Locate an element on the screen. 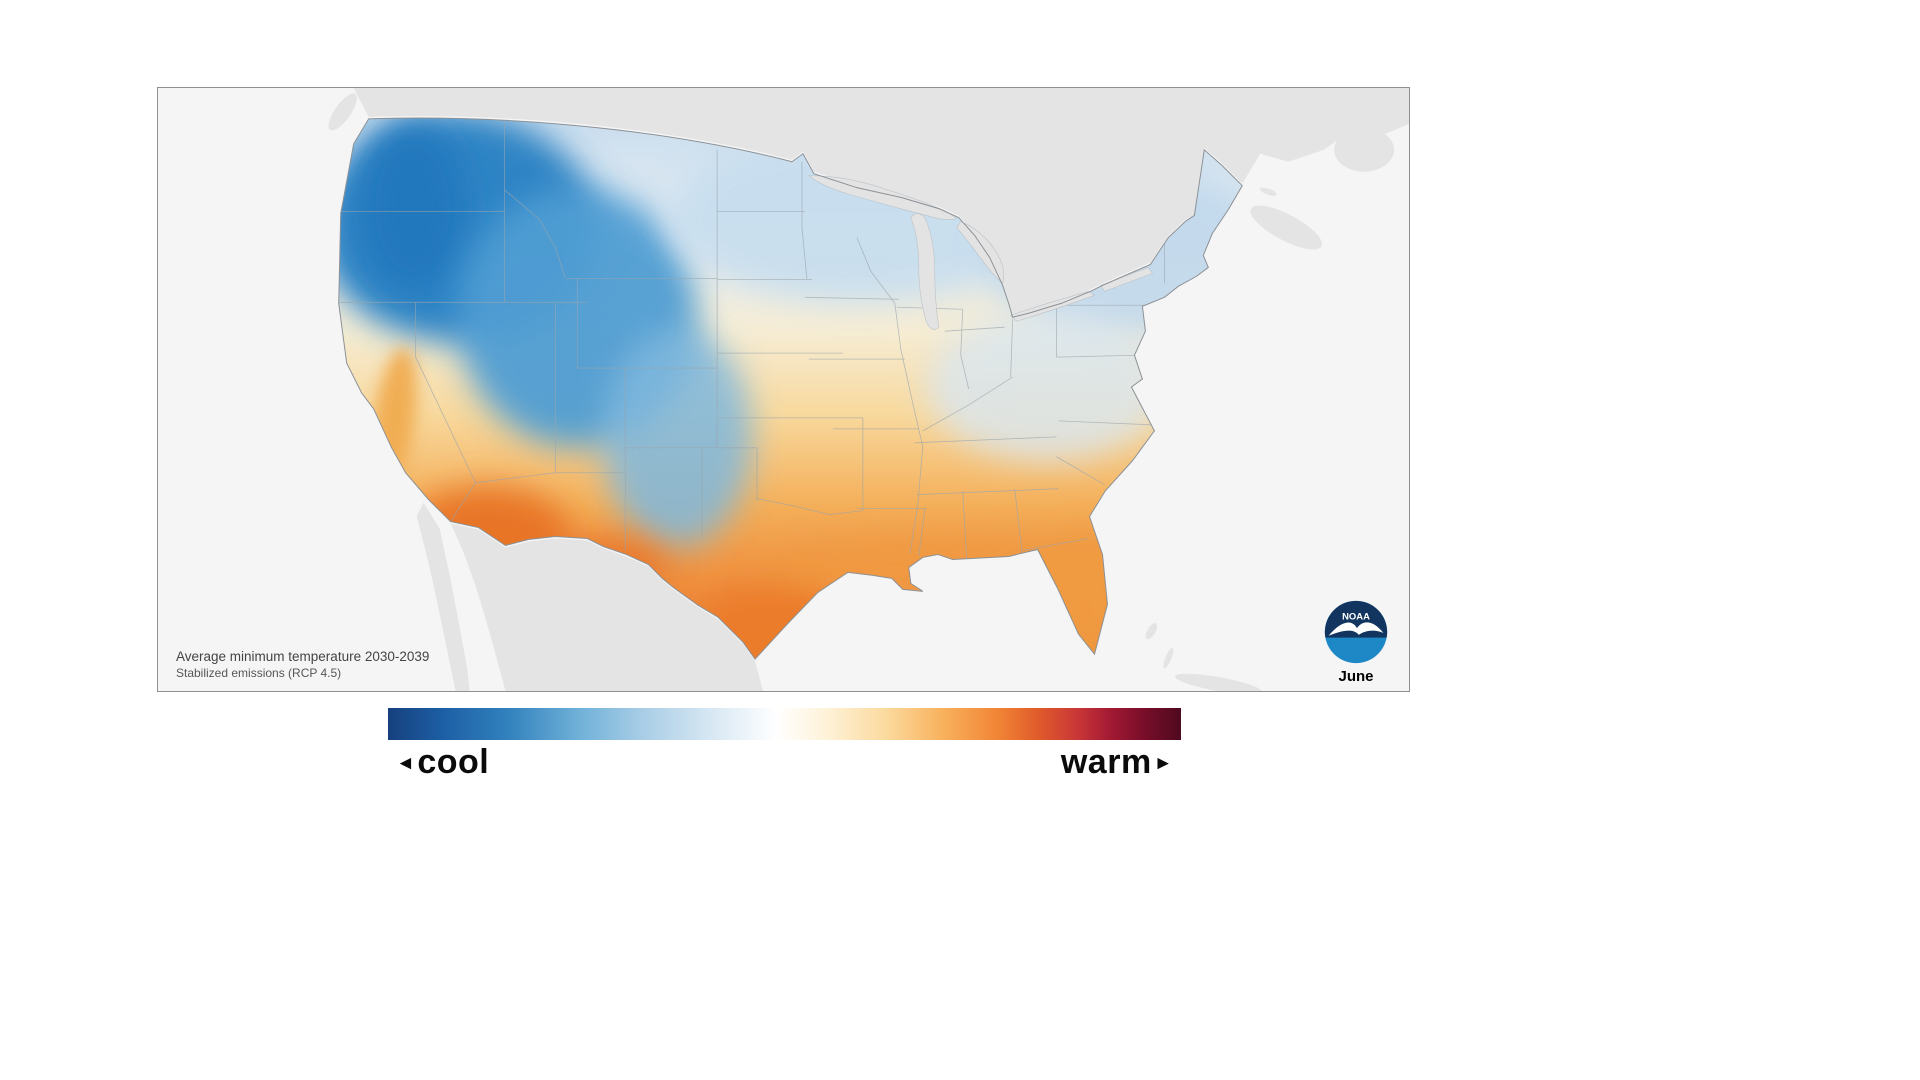 Image resolution: width=1920 pixels, height=1080 pixels. map-caption-title: Average minimum temperature 2030-2039 is located at coordinates (303, 657).